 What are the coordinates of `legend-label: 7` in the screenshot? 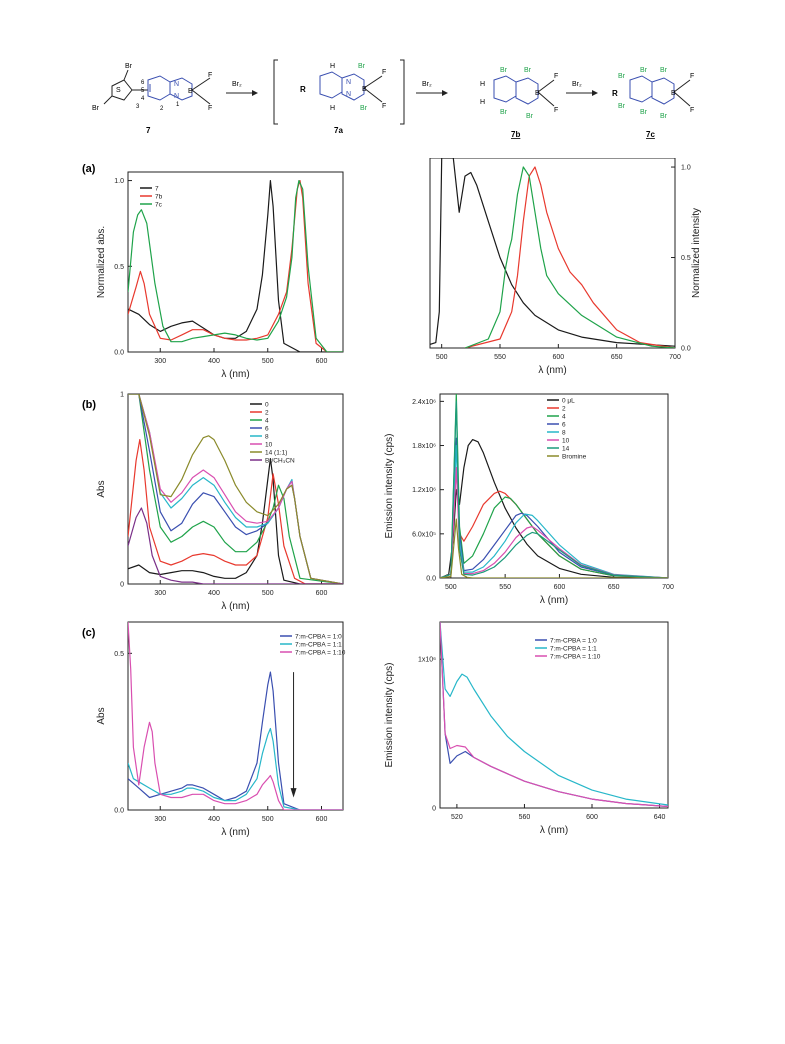 It's located at (157, 189).